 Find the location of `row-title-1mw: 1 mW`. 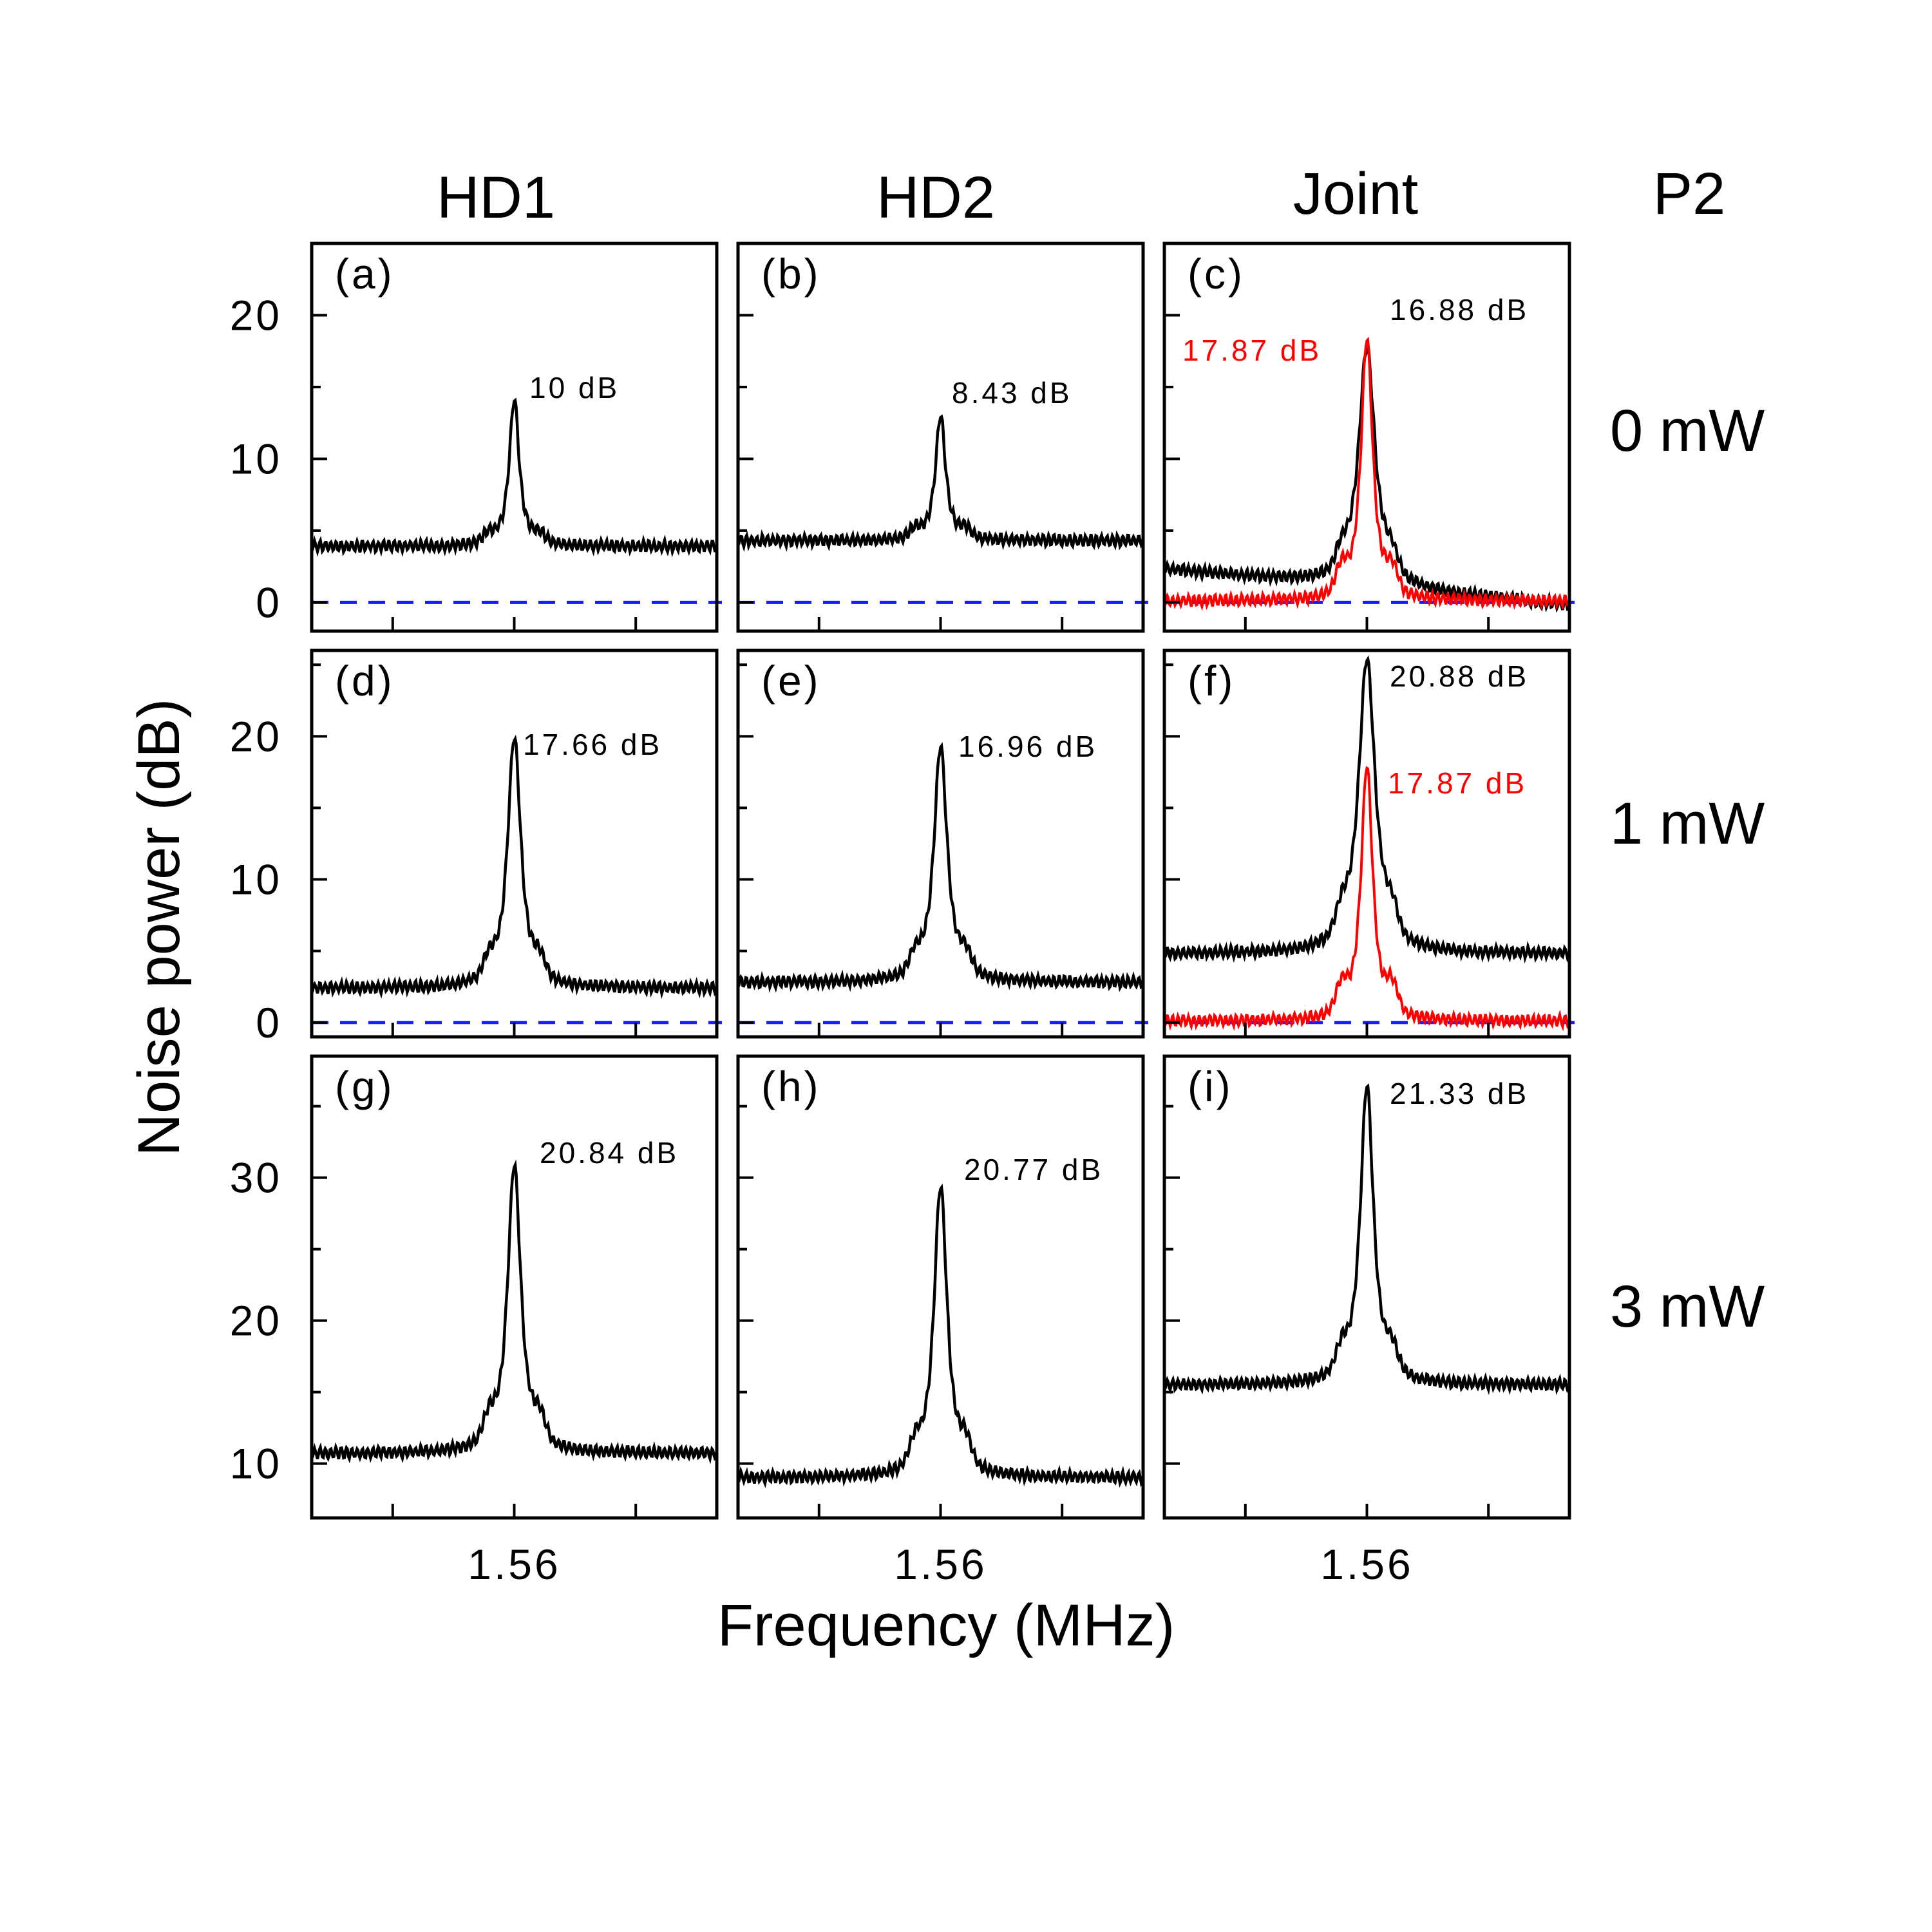

row-title-1mw: 1 mW is located at coordinates (1688, 824).